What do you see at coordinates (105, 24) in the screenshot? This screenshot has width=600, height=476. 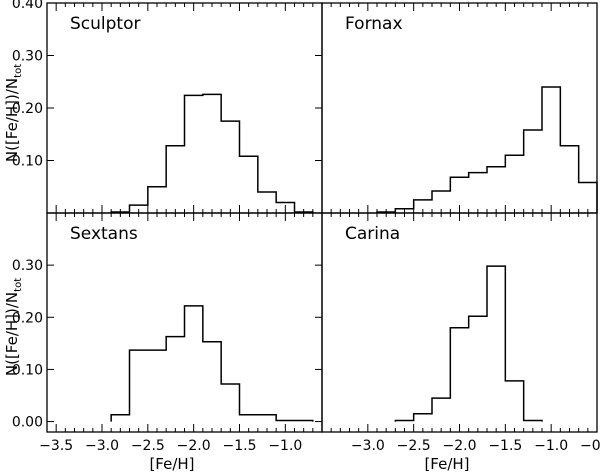 I see `top-left-label: Sculptor` at bounding box center [105, 24].